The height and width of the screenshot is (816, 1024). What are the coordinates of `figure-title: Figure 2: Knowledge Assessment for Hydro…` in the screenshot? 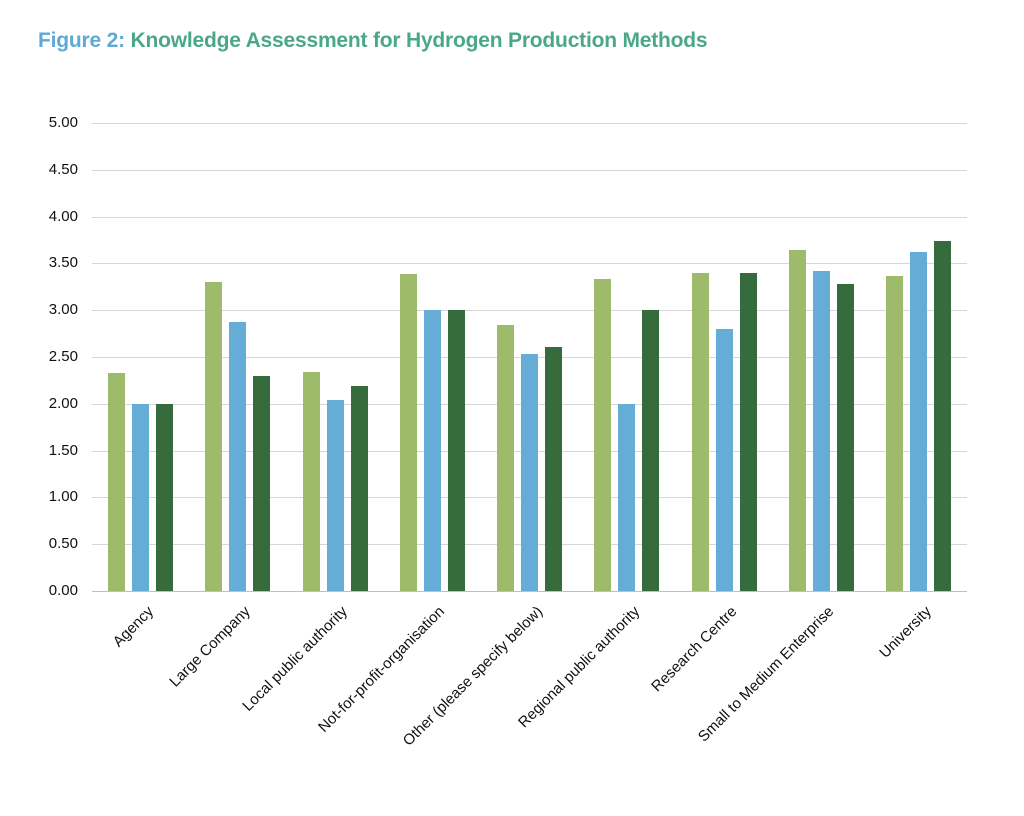 It's located at (373, 41).